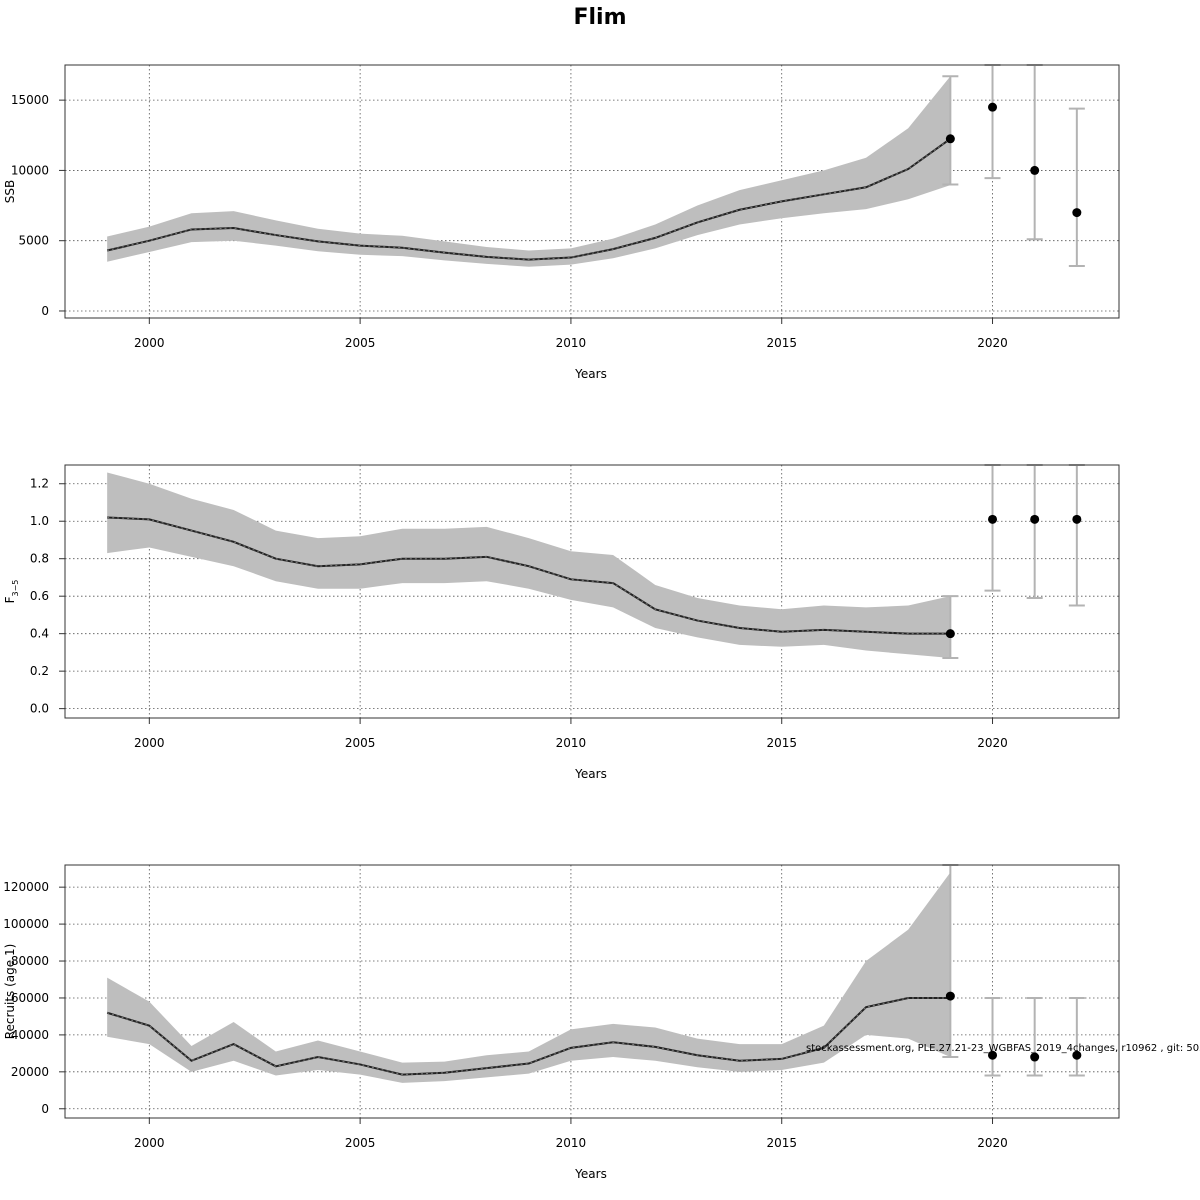  What do you see at coordinates (33, 241) in the screenshot?
I see `y-tick-label: 5000` at bounding box center [33, 241].